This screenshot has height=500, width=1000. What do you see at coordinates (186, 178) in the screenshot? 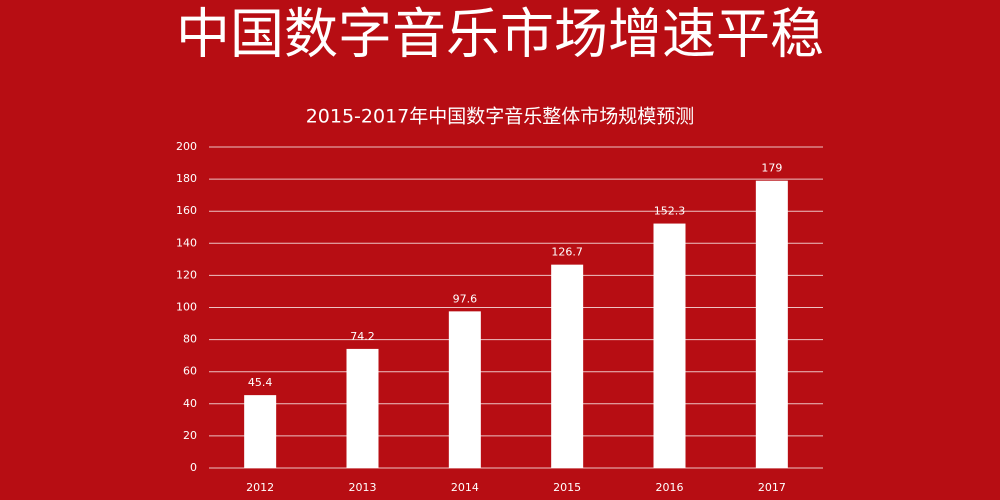
I see `y-tick-label: 180` at bounding box center [186, 178].